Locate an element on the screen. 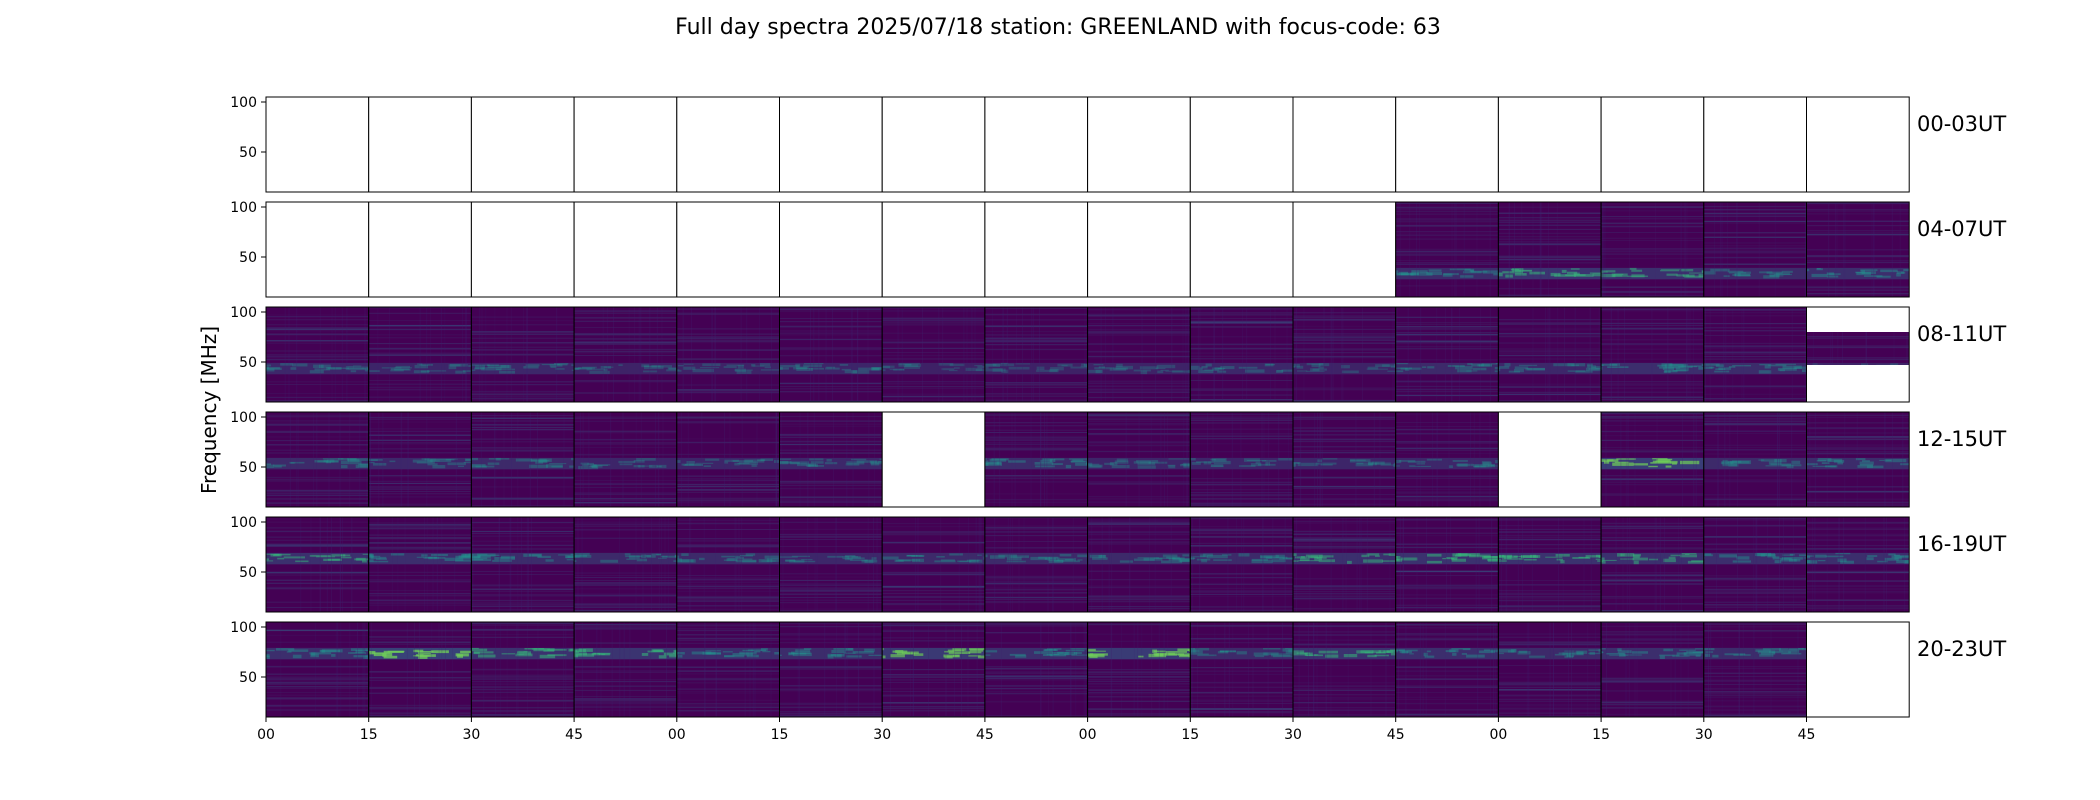 The height and width of the screenshot is (800, 2100). row-label: 00-03UT is located at coordinates (1961, 124).